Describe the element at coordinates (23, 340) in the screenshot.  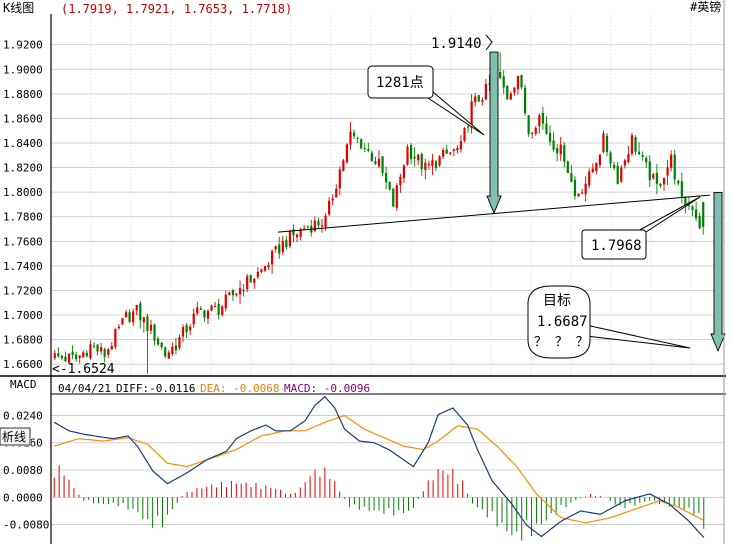
I see `price-tick-label: 1.6800` at that location.